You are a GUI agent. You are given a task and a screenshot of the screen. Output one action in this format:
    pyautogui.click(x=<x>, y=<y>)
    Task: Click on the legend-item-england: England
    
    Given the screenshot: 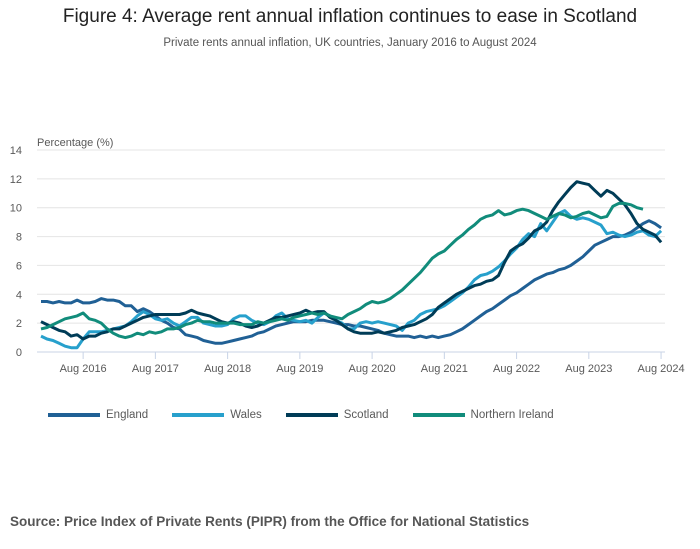 What is the action you would take?
    pyautogui.click(x=98, y=415)
    